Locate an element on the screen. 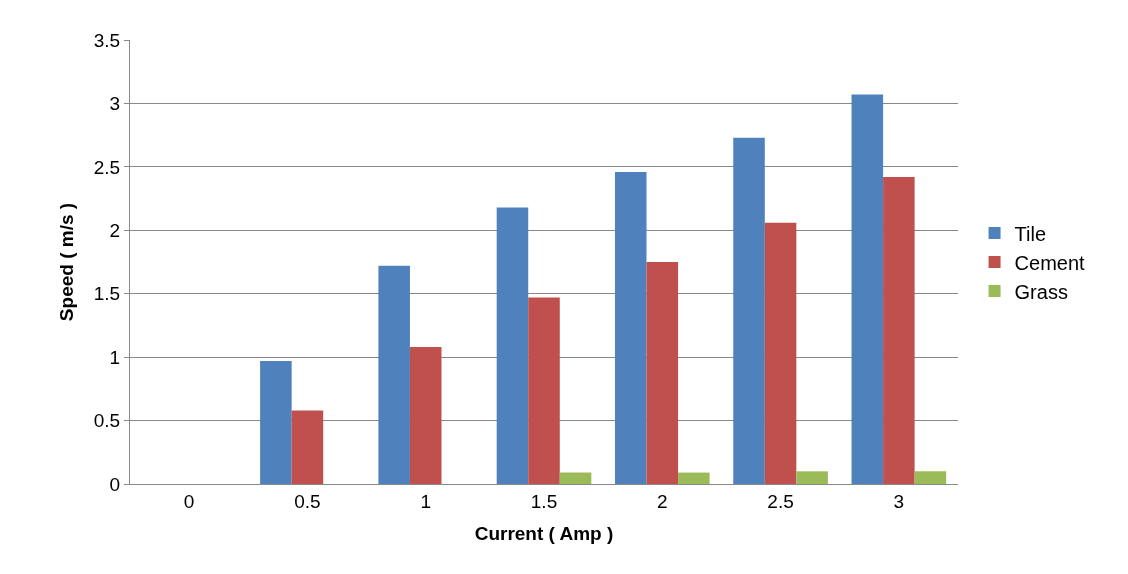  y-tick-label: 0 is located at coordinates (115, 484).